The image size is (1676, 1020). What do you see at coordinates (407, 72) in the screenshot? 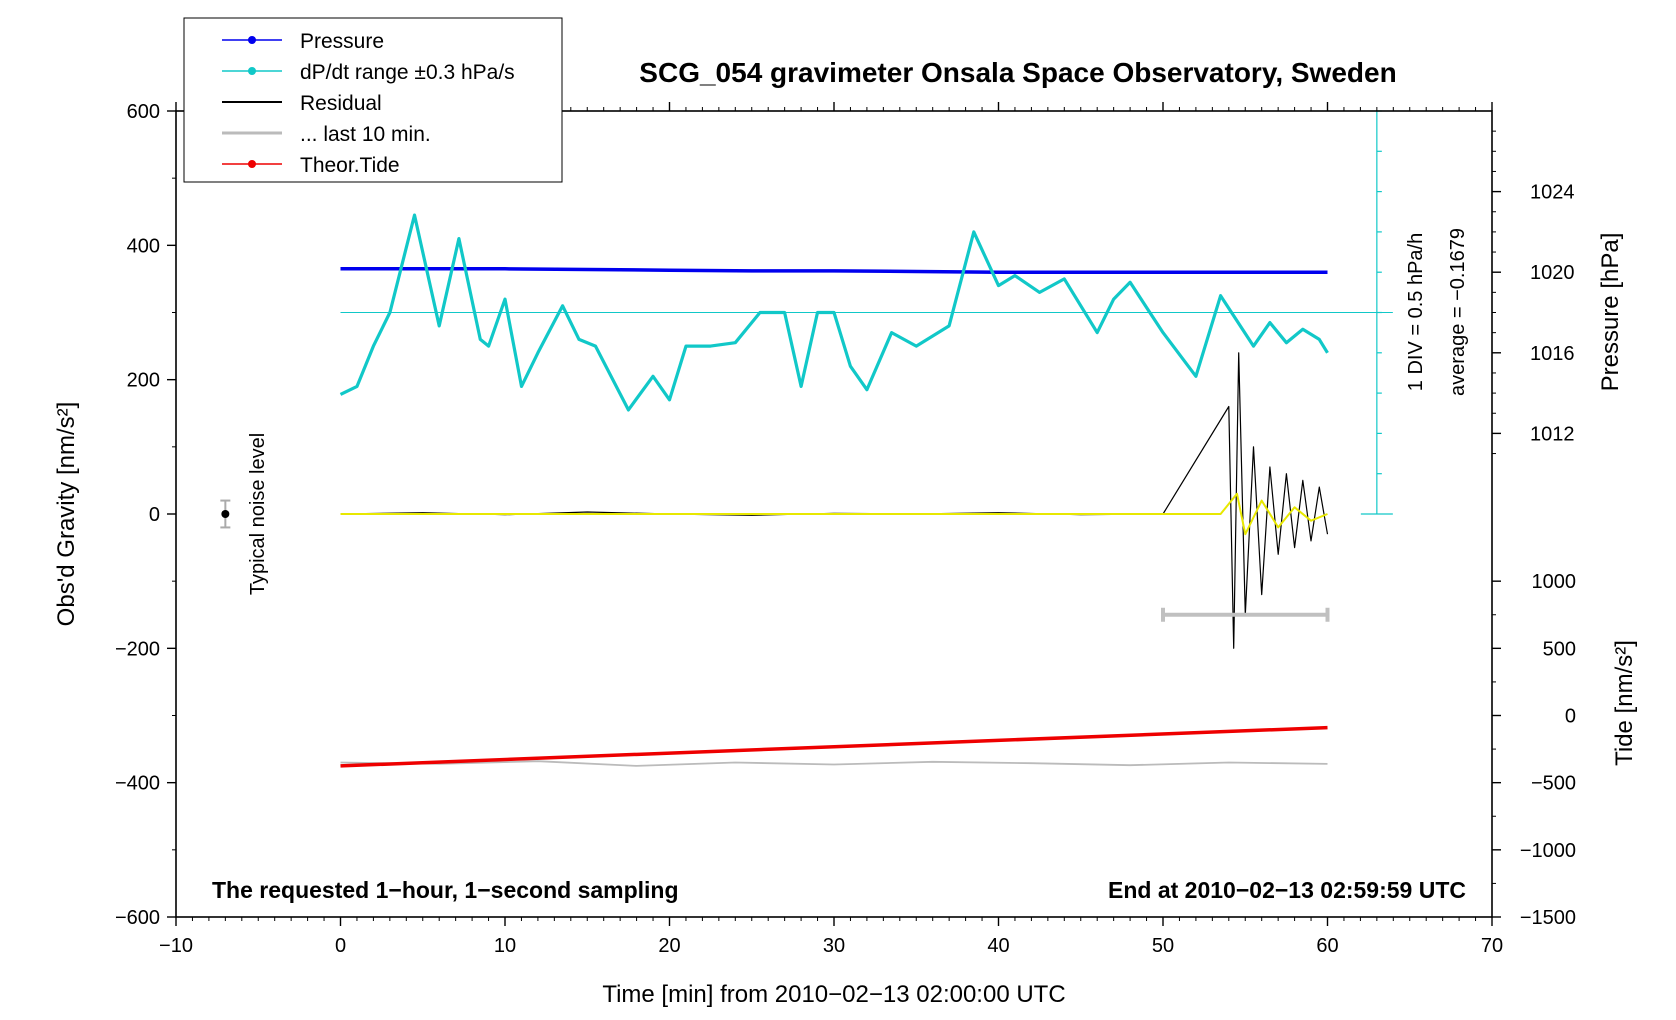
I see `legend-label-dpdt: dP/dt range ±0.3 hPa/s` at bounding box center [407, 72].